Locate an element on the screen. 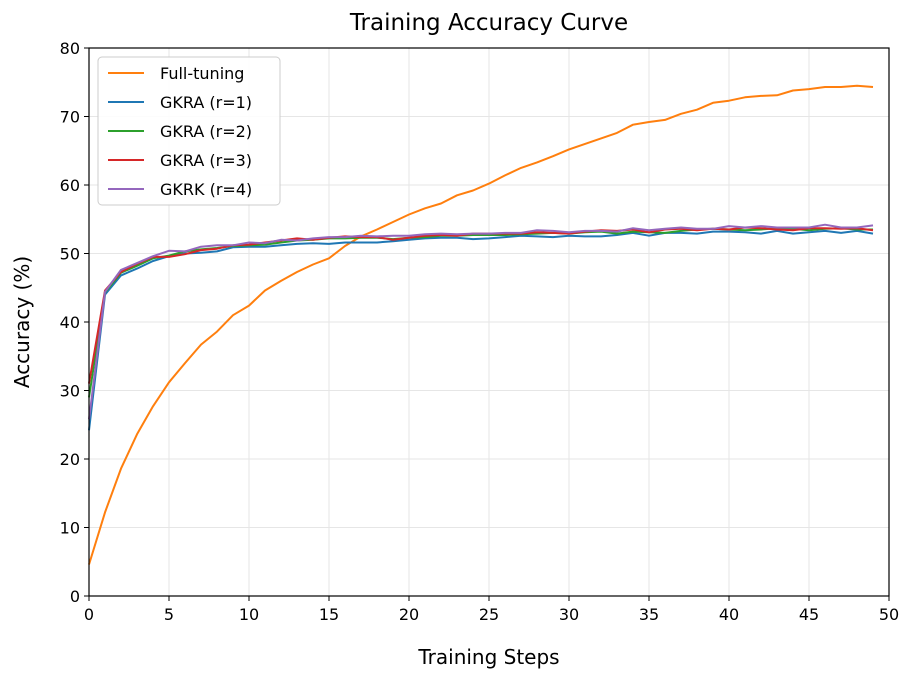 The height and width of the screenshot is (680, 914). y-tick-label: 60 is located at coordinates (70, 185).